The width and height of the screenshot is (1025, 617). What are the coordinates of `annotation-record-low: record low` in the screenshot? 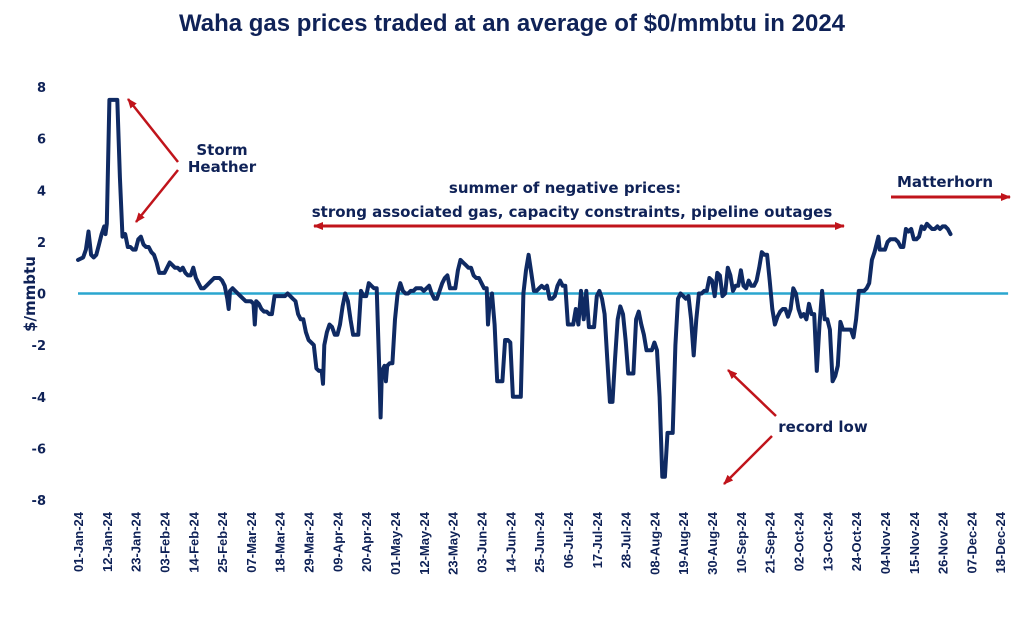 It's located at (795, 427).